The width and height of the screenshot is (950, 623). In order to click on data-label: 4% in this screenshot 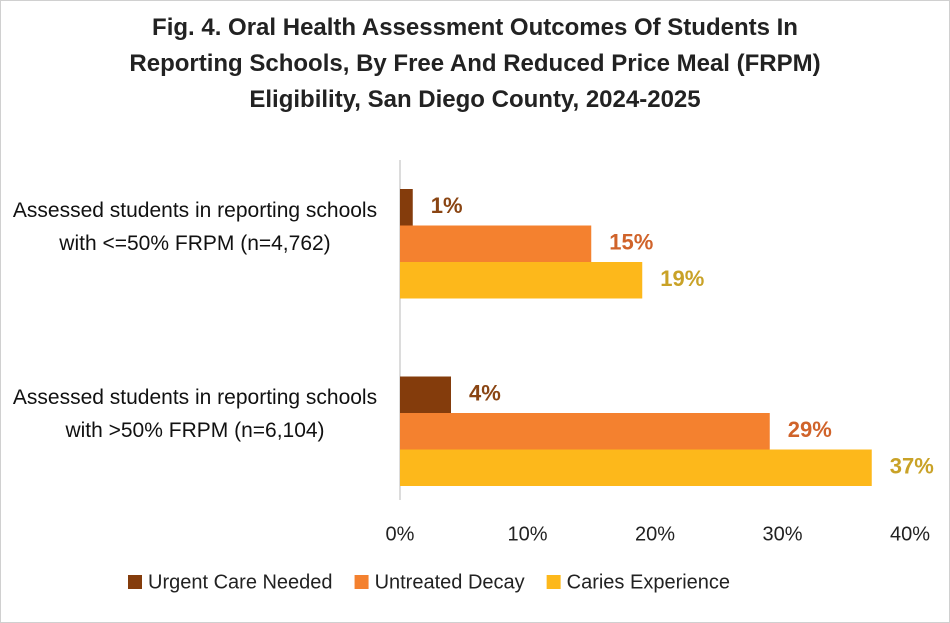, I will do `click(485, 393)`.